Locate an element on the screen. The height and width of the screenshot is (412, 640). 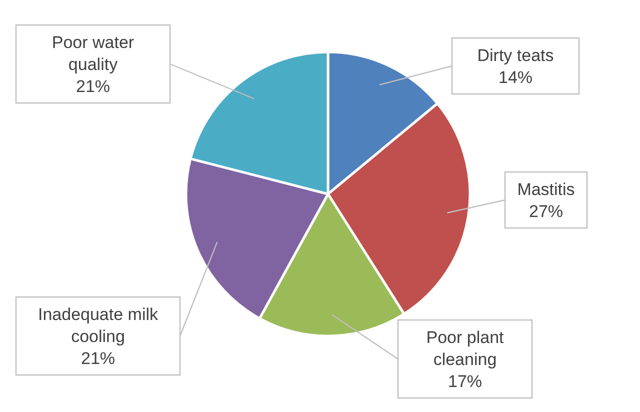
slice-label: Dirty teats is located at coordinates (515, 55).